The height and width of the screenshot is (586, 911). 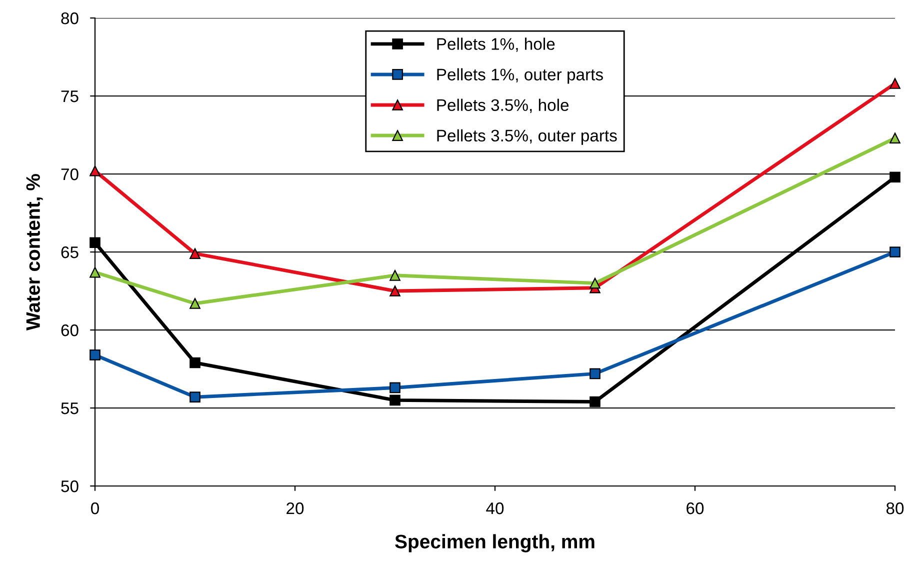 I want to click on legend-label: Pellets 3.5%, outer parts, so click(x=527, y=137).